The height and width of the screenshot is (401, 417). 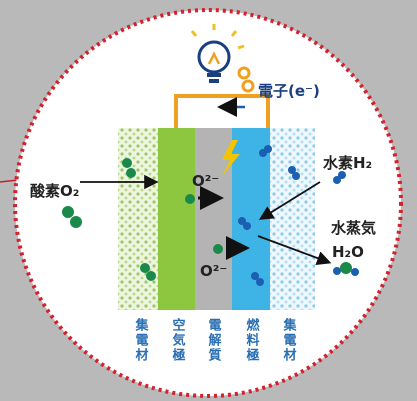 What do you see at coordinates (178, 340) in the screenshot?
I see `layer-label: 空気極` at bounding box center [178, 340].